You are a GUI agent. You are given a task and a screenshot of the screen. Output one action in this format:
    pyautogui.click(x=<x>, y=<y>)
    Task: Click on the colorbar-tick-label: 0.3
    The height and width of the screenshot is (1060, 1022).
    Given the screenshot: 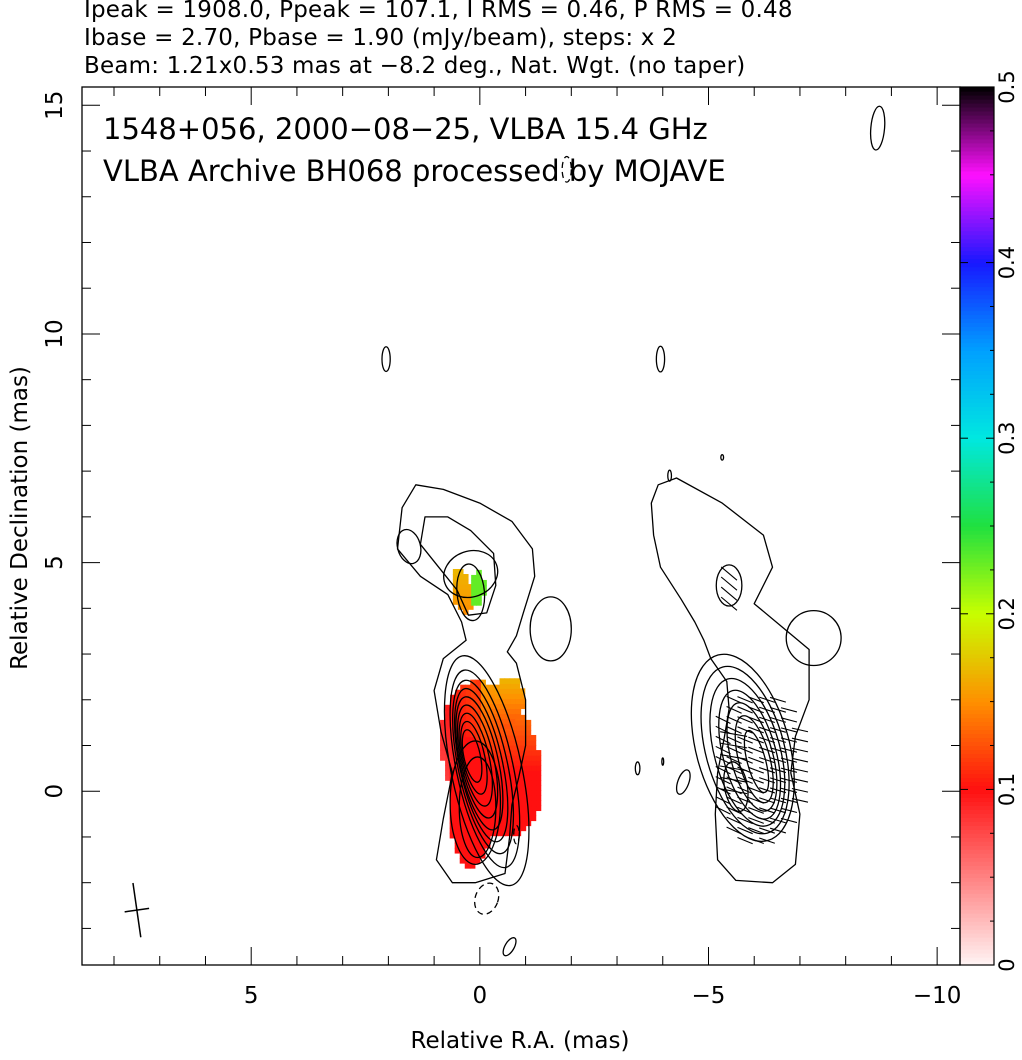 What is the action you would take?
    pyautogui.click(x=1007, y=437)
    